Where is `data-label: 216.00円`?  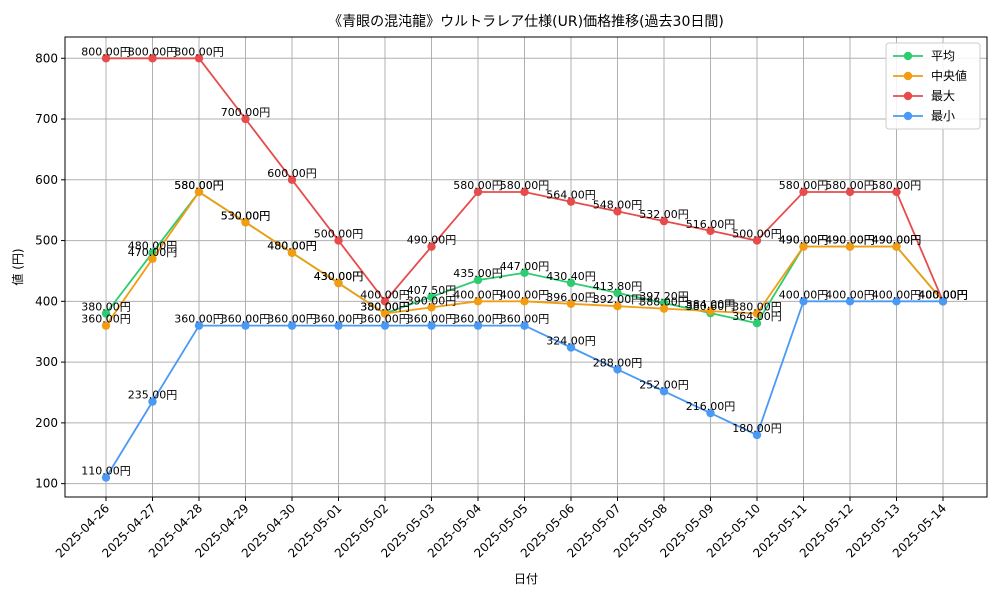
data-label: 216.00円 is located at coordinates (711, 406).